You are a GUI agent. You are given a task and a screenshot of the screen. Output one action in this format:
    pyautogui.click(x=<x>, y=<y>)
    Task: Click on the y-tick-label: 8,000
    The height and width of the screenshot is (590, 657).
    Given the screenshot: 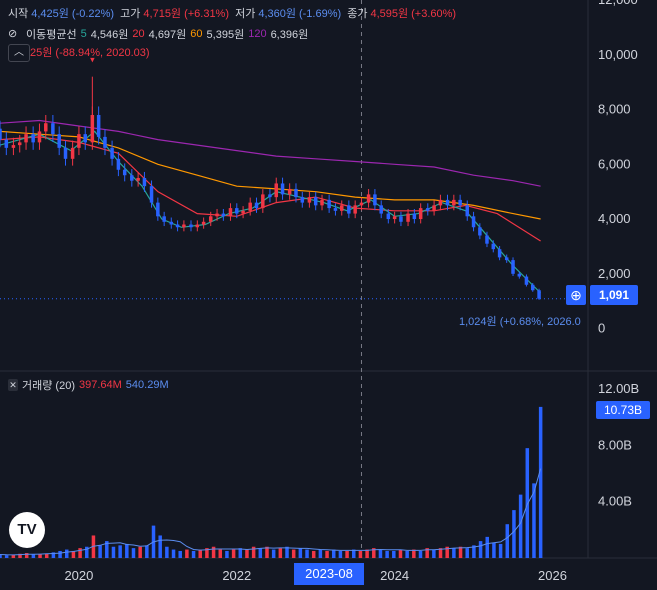 What is the action you would take?
    pyautogui.click(x=614, y=109)
    